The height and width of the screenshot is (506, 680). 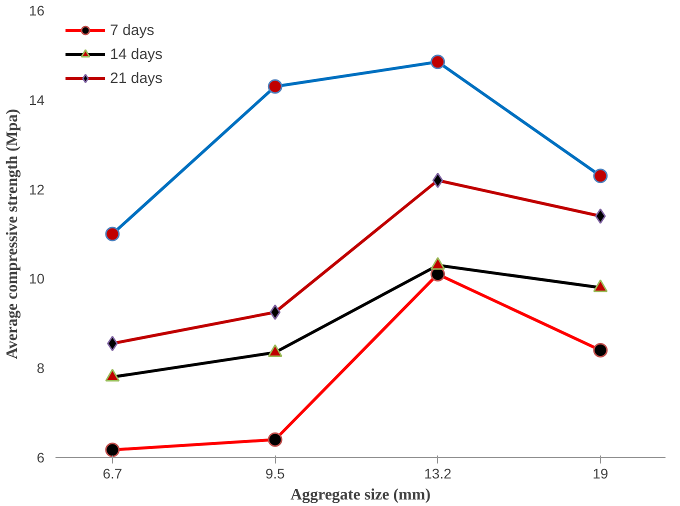 What do you see at coordinates (600, 474) in the screenshot?
I see `x-tick-label: 19` at bounding box center [600, 474].